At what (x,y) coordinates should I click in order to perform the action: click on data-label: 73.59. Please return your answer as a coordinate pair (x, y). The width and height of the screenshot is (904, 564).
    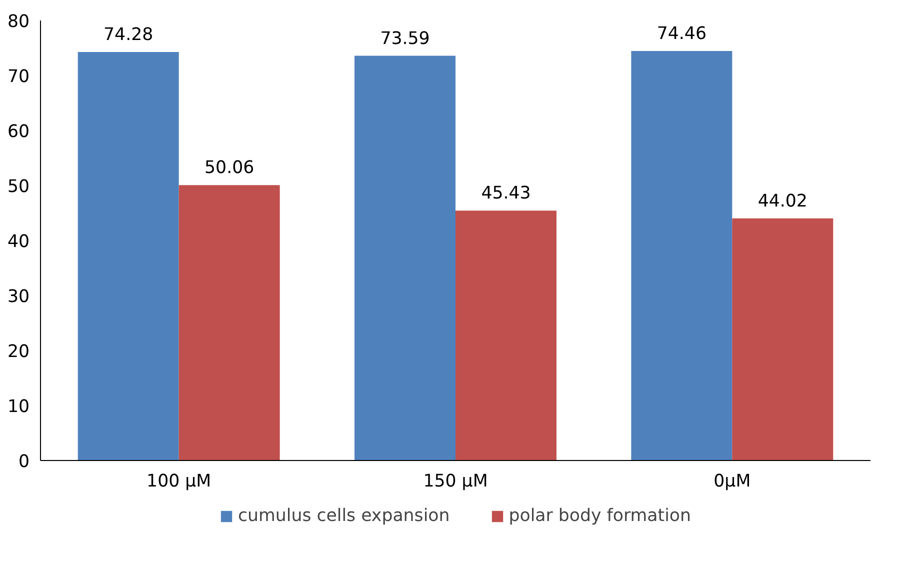
    Looking at the image, I should click on (405, 38).